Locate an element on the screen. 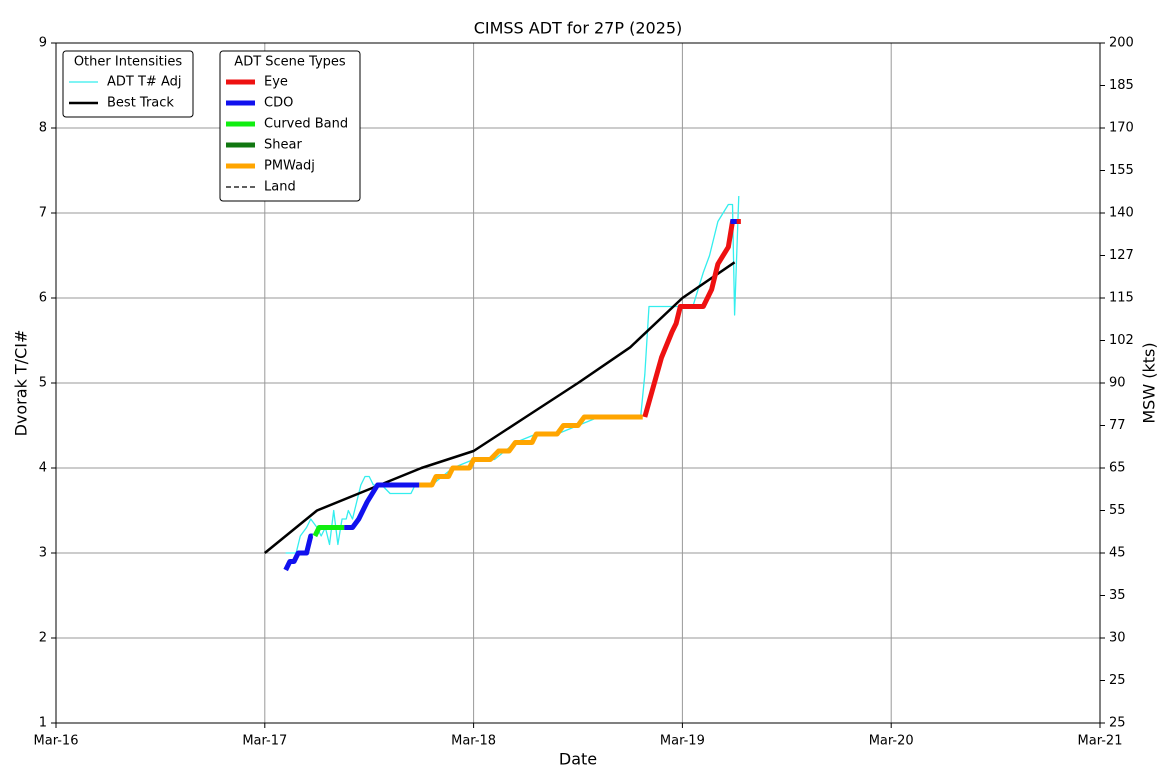  chart-title: CIMSS ADT for 27P (2025) is located at coordinates (578, 28).